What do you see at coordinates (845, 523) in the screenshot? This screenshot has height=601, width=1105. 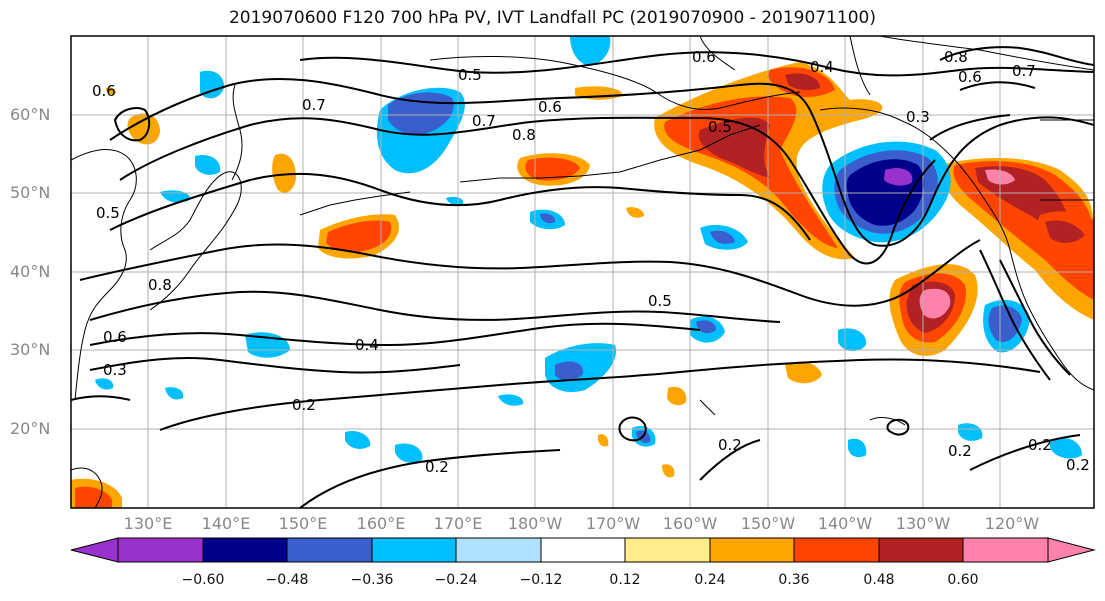 I see `lon-label: 140°W` at bounding box center [845, 523].